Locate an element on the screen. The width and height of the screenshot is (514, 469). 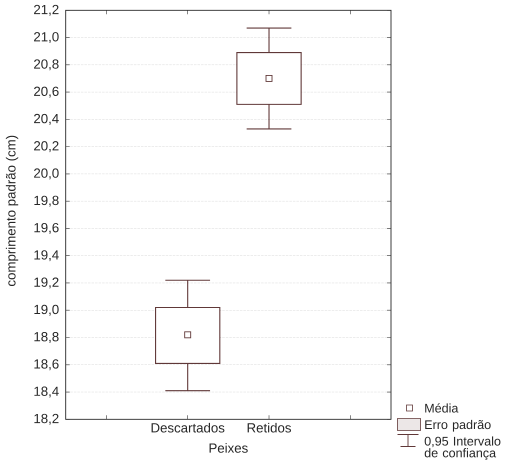
y-tick-label: 20,8 is located at coordinates (46, 64).